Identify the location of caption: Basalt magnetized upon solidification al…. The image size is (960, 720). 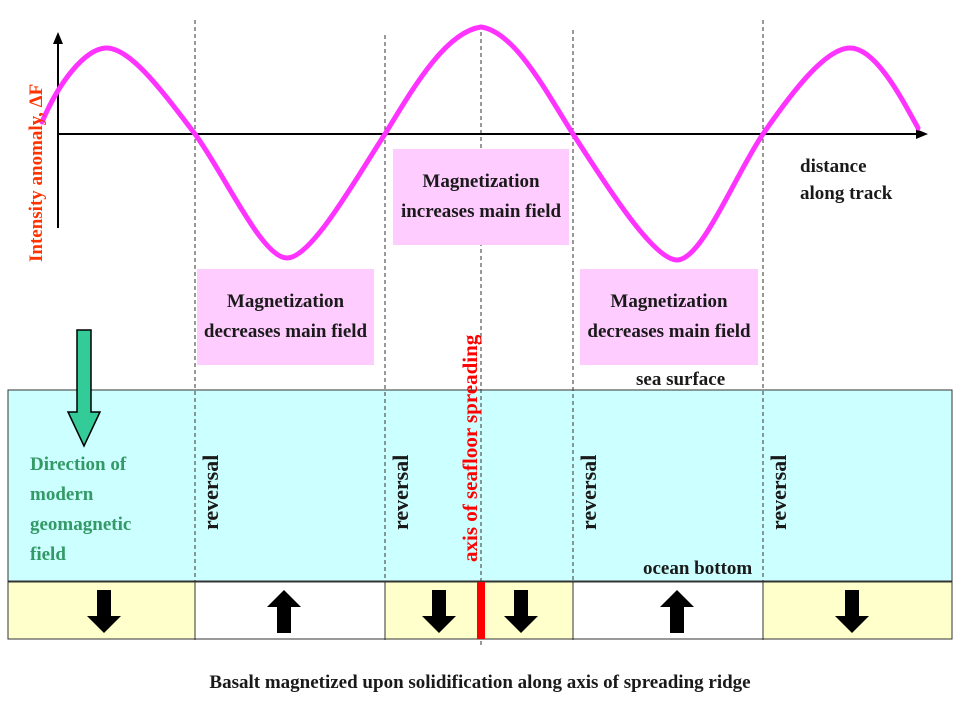
(480, 682).